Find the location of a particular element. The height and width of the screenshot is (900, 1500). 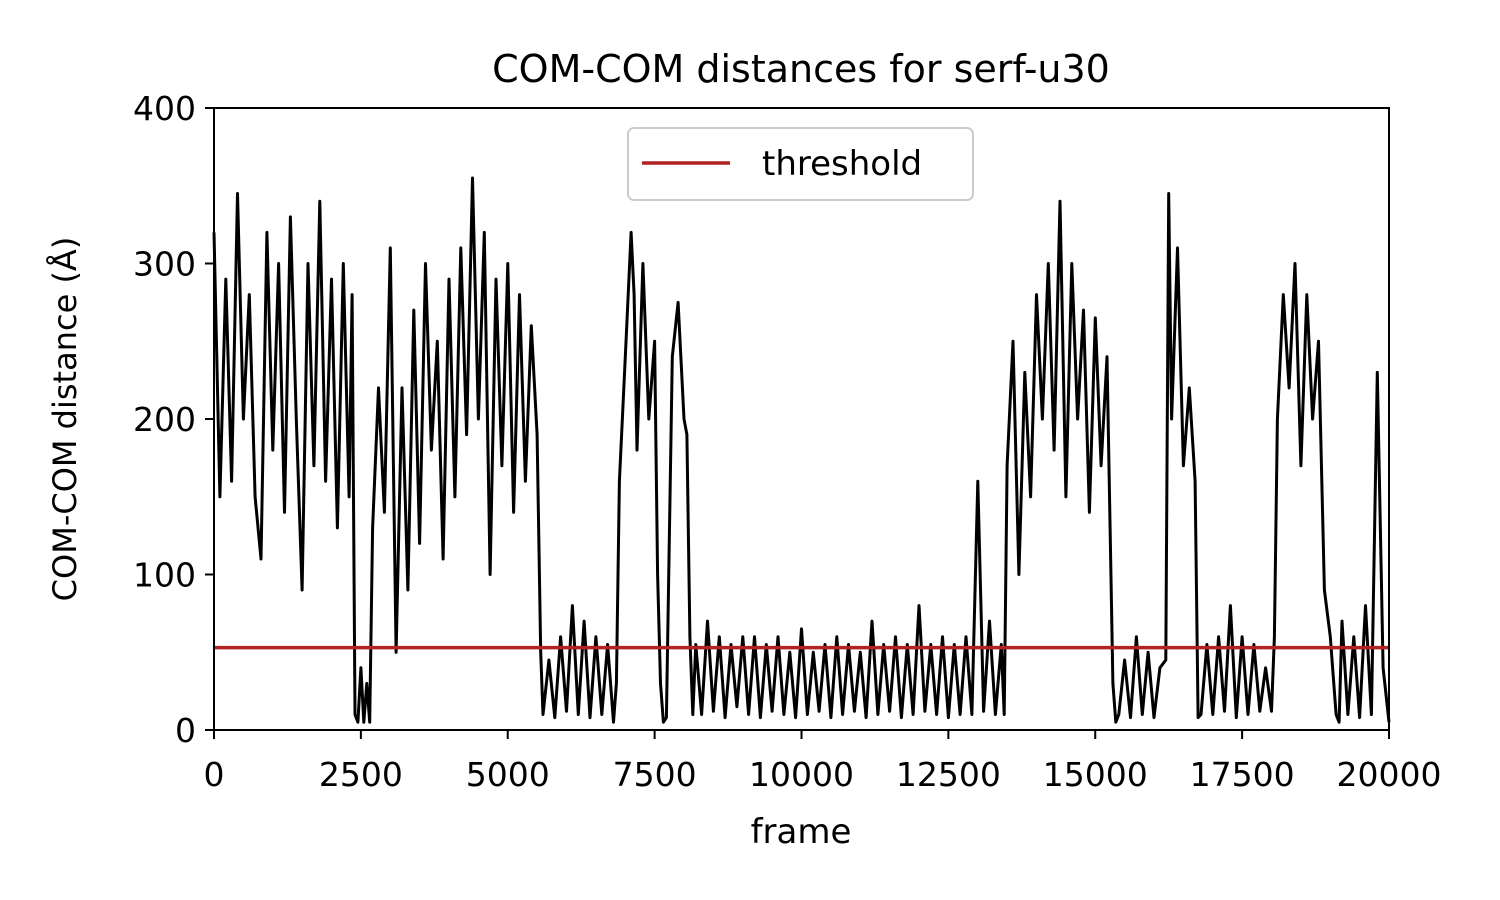

legend-box is located at coordinates (800, 164).